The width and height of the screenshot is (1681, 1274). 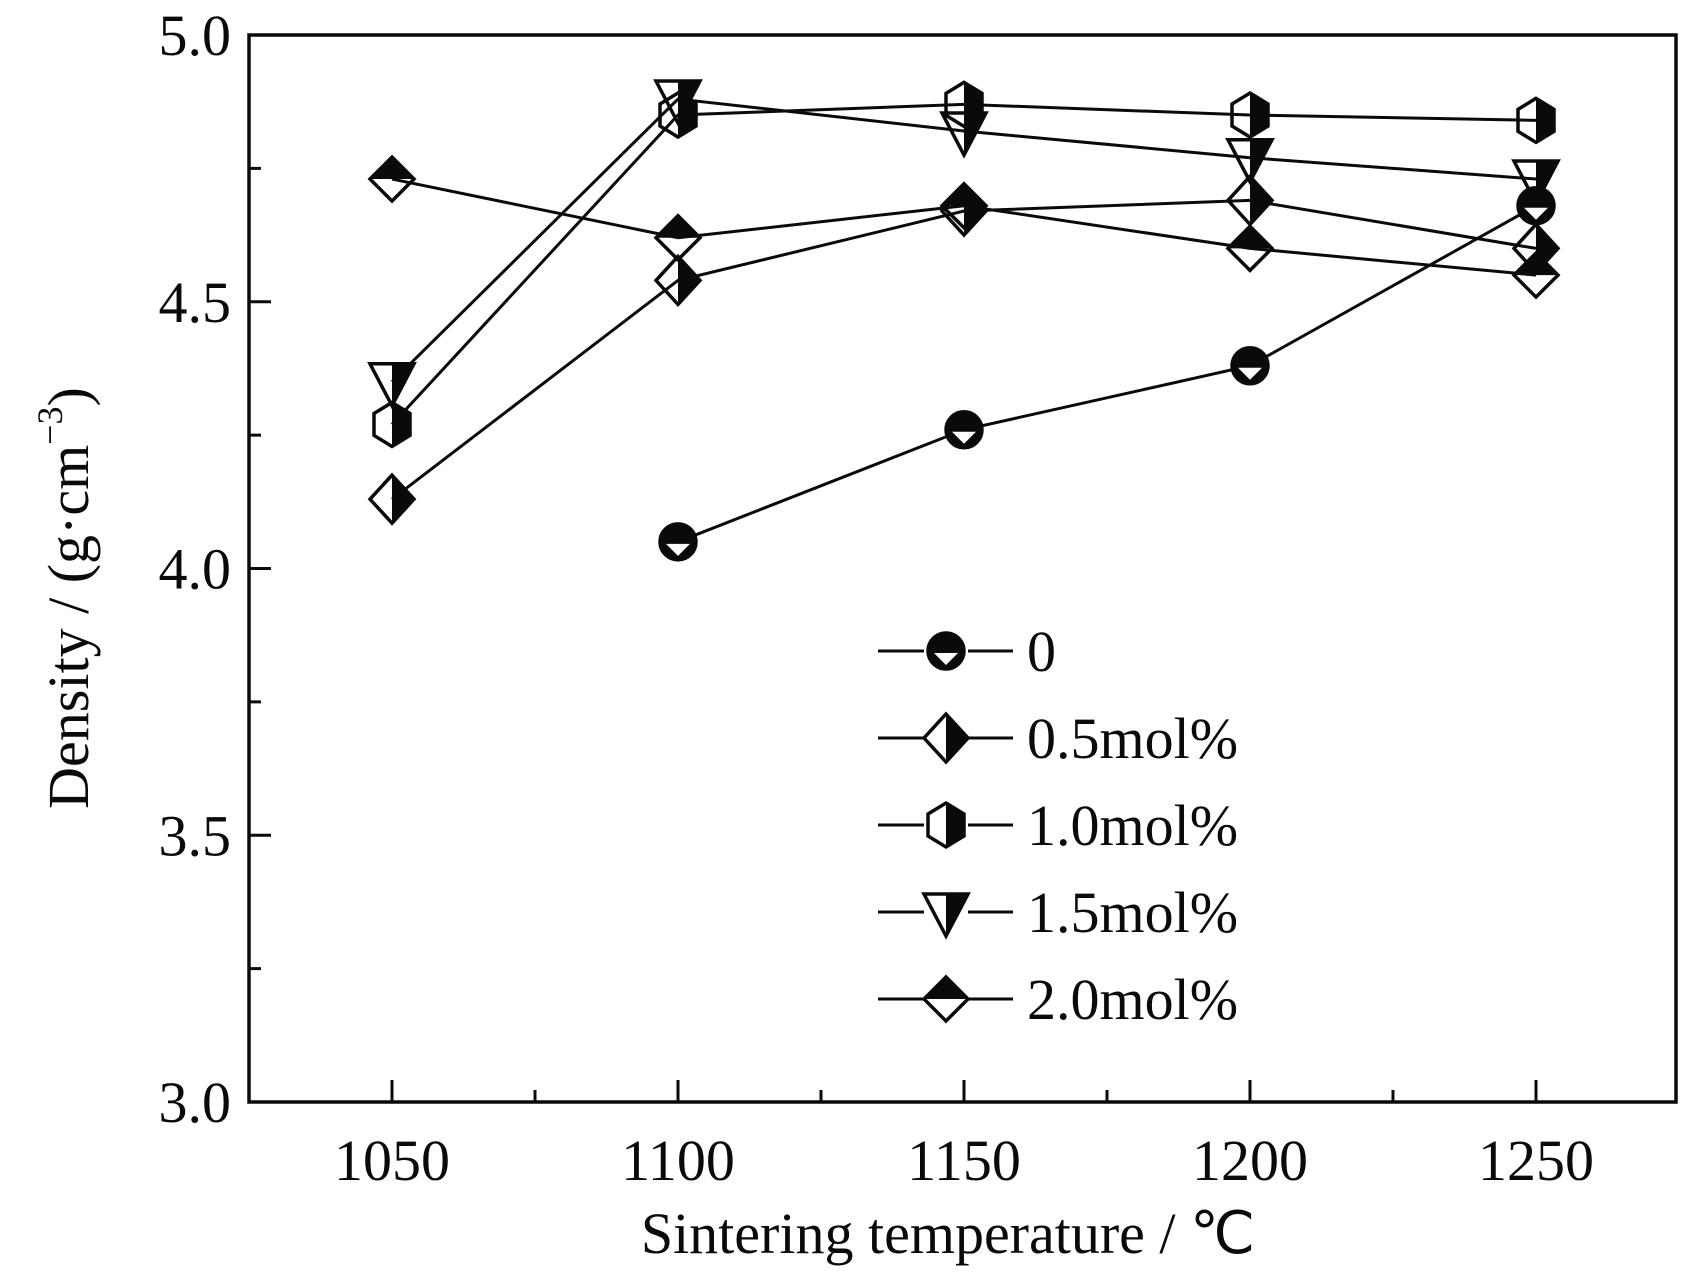 I want to click on y-tick-label: 4.0, so click(x=195, y=569).